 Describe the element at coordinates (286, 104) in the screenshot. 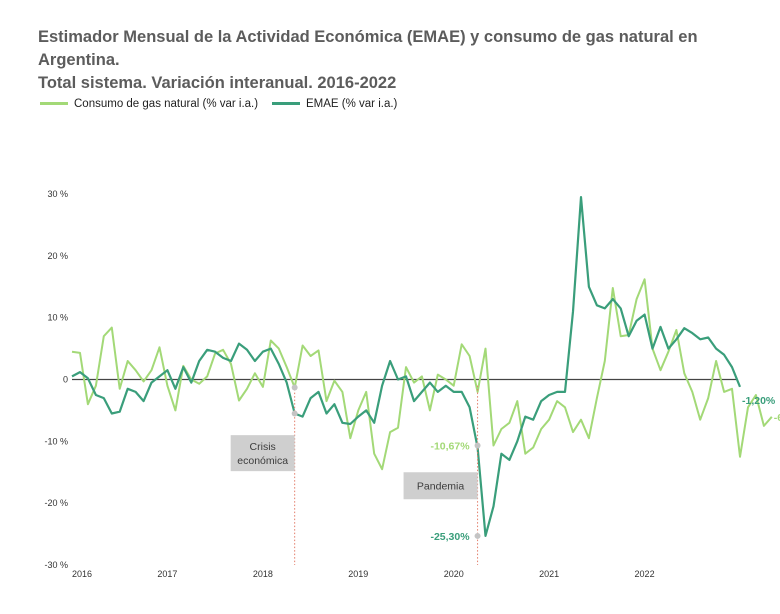

I see `legend-swatch-emae` at that location.